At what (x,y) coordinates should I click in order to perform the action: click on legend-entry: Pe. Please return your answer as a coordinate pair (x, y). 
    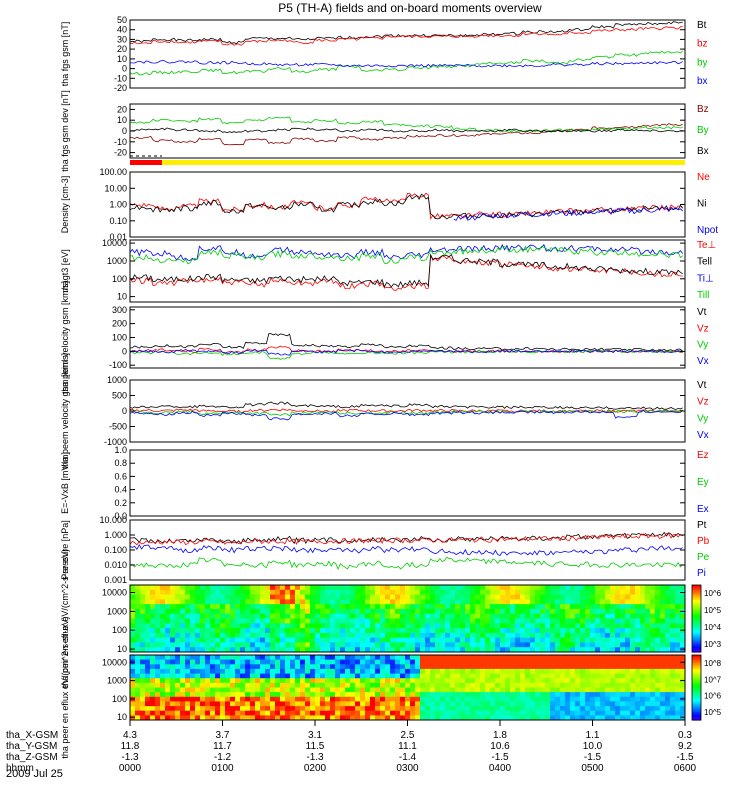
    Looking at the image, I should click on (703, 557).